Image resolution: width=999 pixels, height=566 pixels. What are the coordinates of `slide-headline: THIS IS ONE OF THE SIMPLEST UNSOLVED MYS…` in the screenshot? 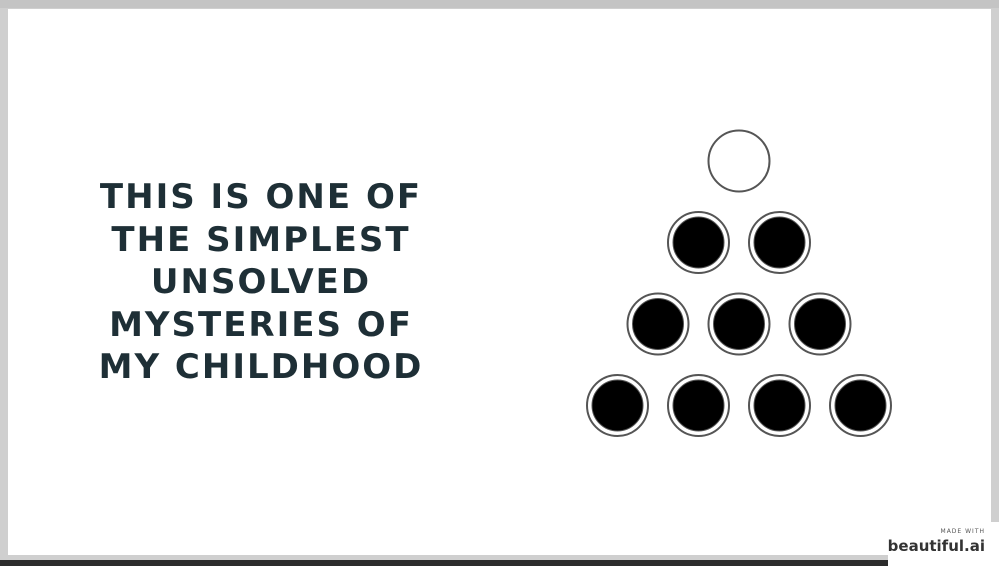 It's located at (261, 282).